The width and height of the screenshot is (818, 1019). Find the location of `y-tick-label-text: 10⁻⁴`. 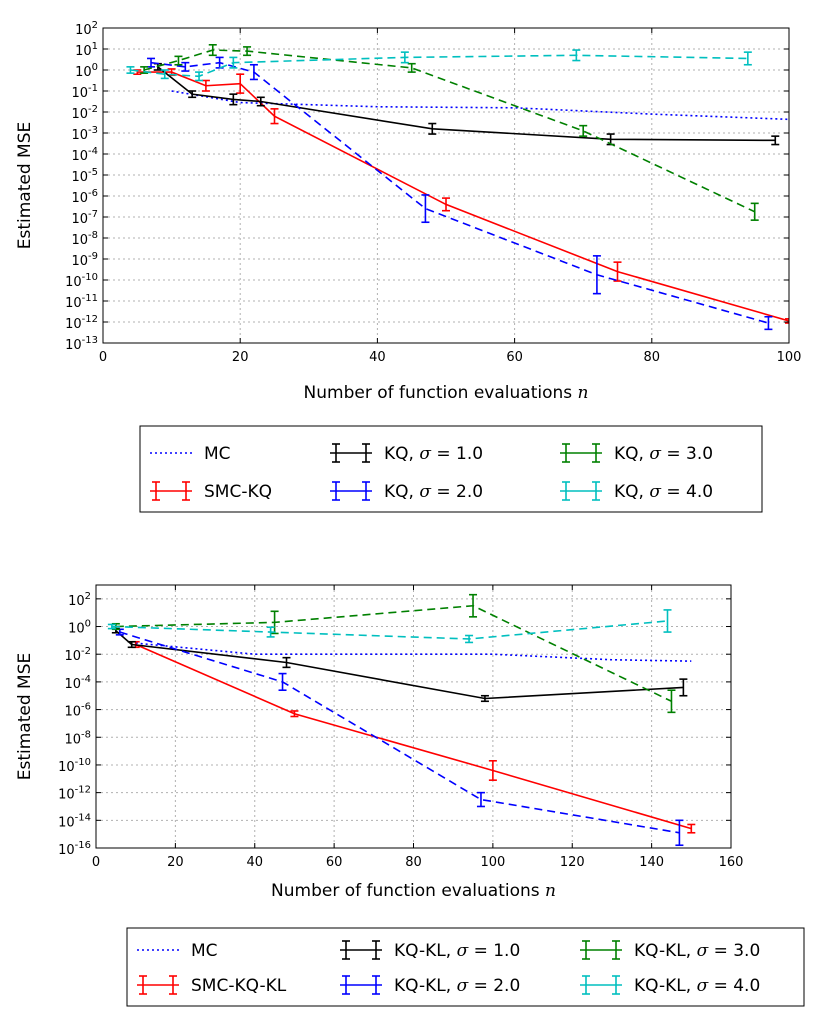

y-tick-label-text: 10⁻⁴ is located at coordinates (84, 155).